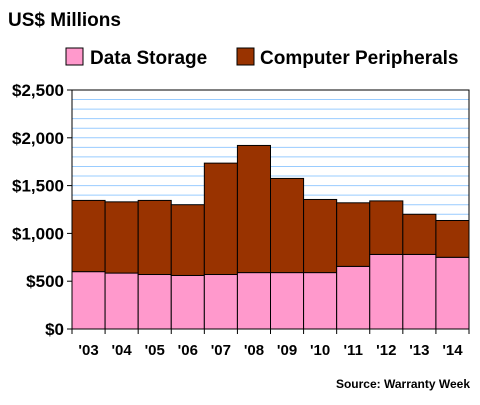 This screenshot has width=480, height=405. What do you see at coordinates (148, 58) in the screenshot?
I see `legend-label-data-storage: Data Storage` at bounding box center [148, 58].